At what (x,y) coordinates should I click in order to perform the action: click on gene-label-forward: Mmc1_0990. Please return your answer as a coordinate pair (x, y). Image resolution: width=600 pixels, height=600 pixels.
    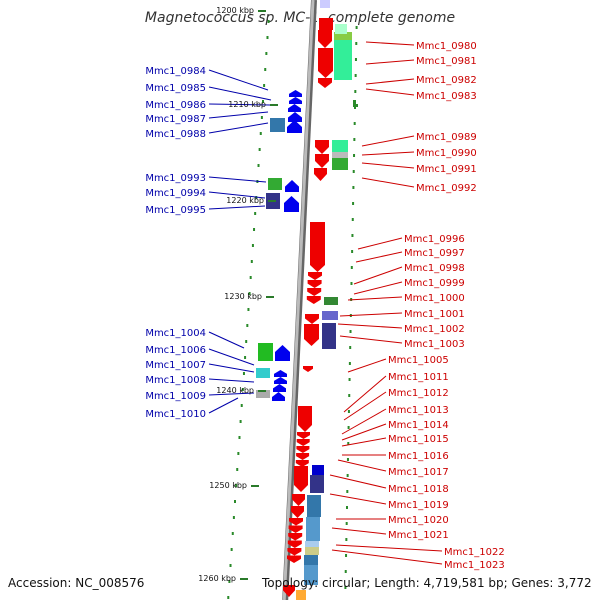
    Looking at the image, I should click on (446, 153).